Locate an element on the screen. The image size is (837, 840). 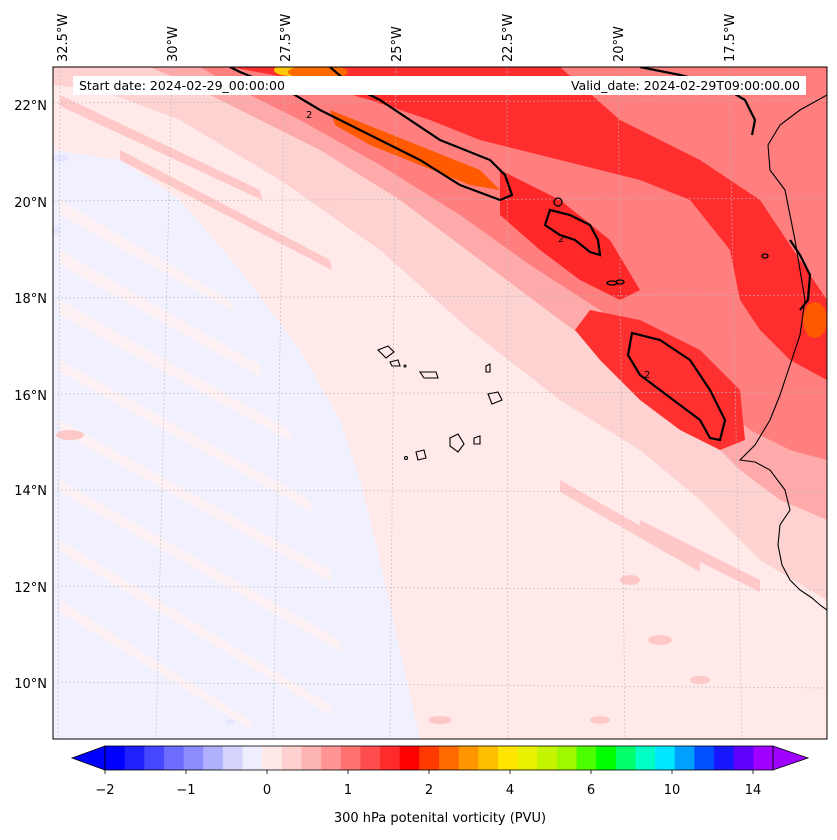
latitude-labels: 22°N 20°N 18°N 16°N 14°N 12°N 10°N is located at coordinates (30, 395).